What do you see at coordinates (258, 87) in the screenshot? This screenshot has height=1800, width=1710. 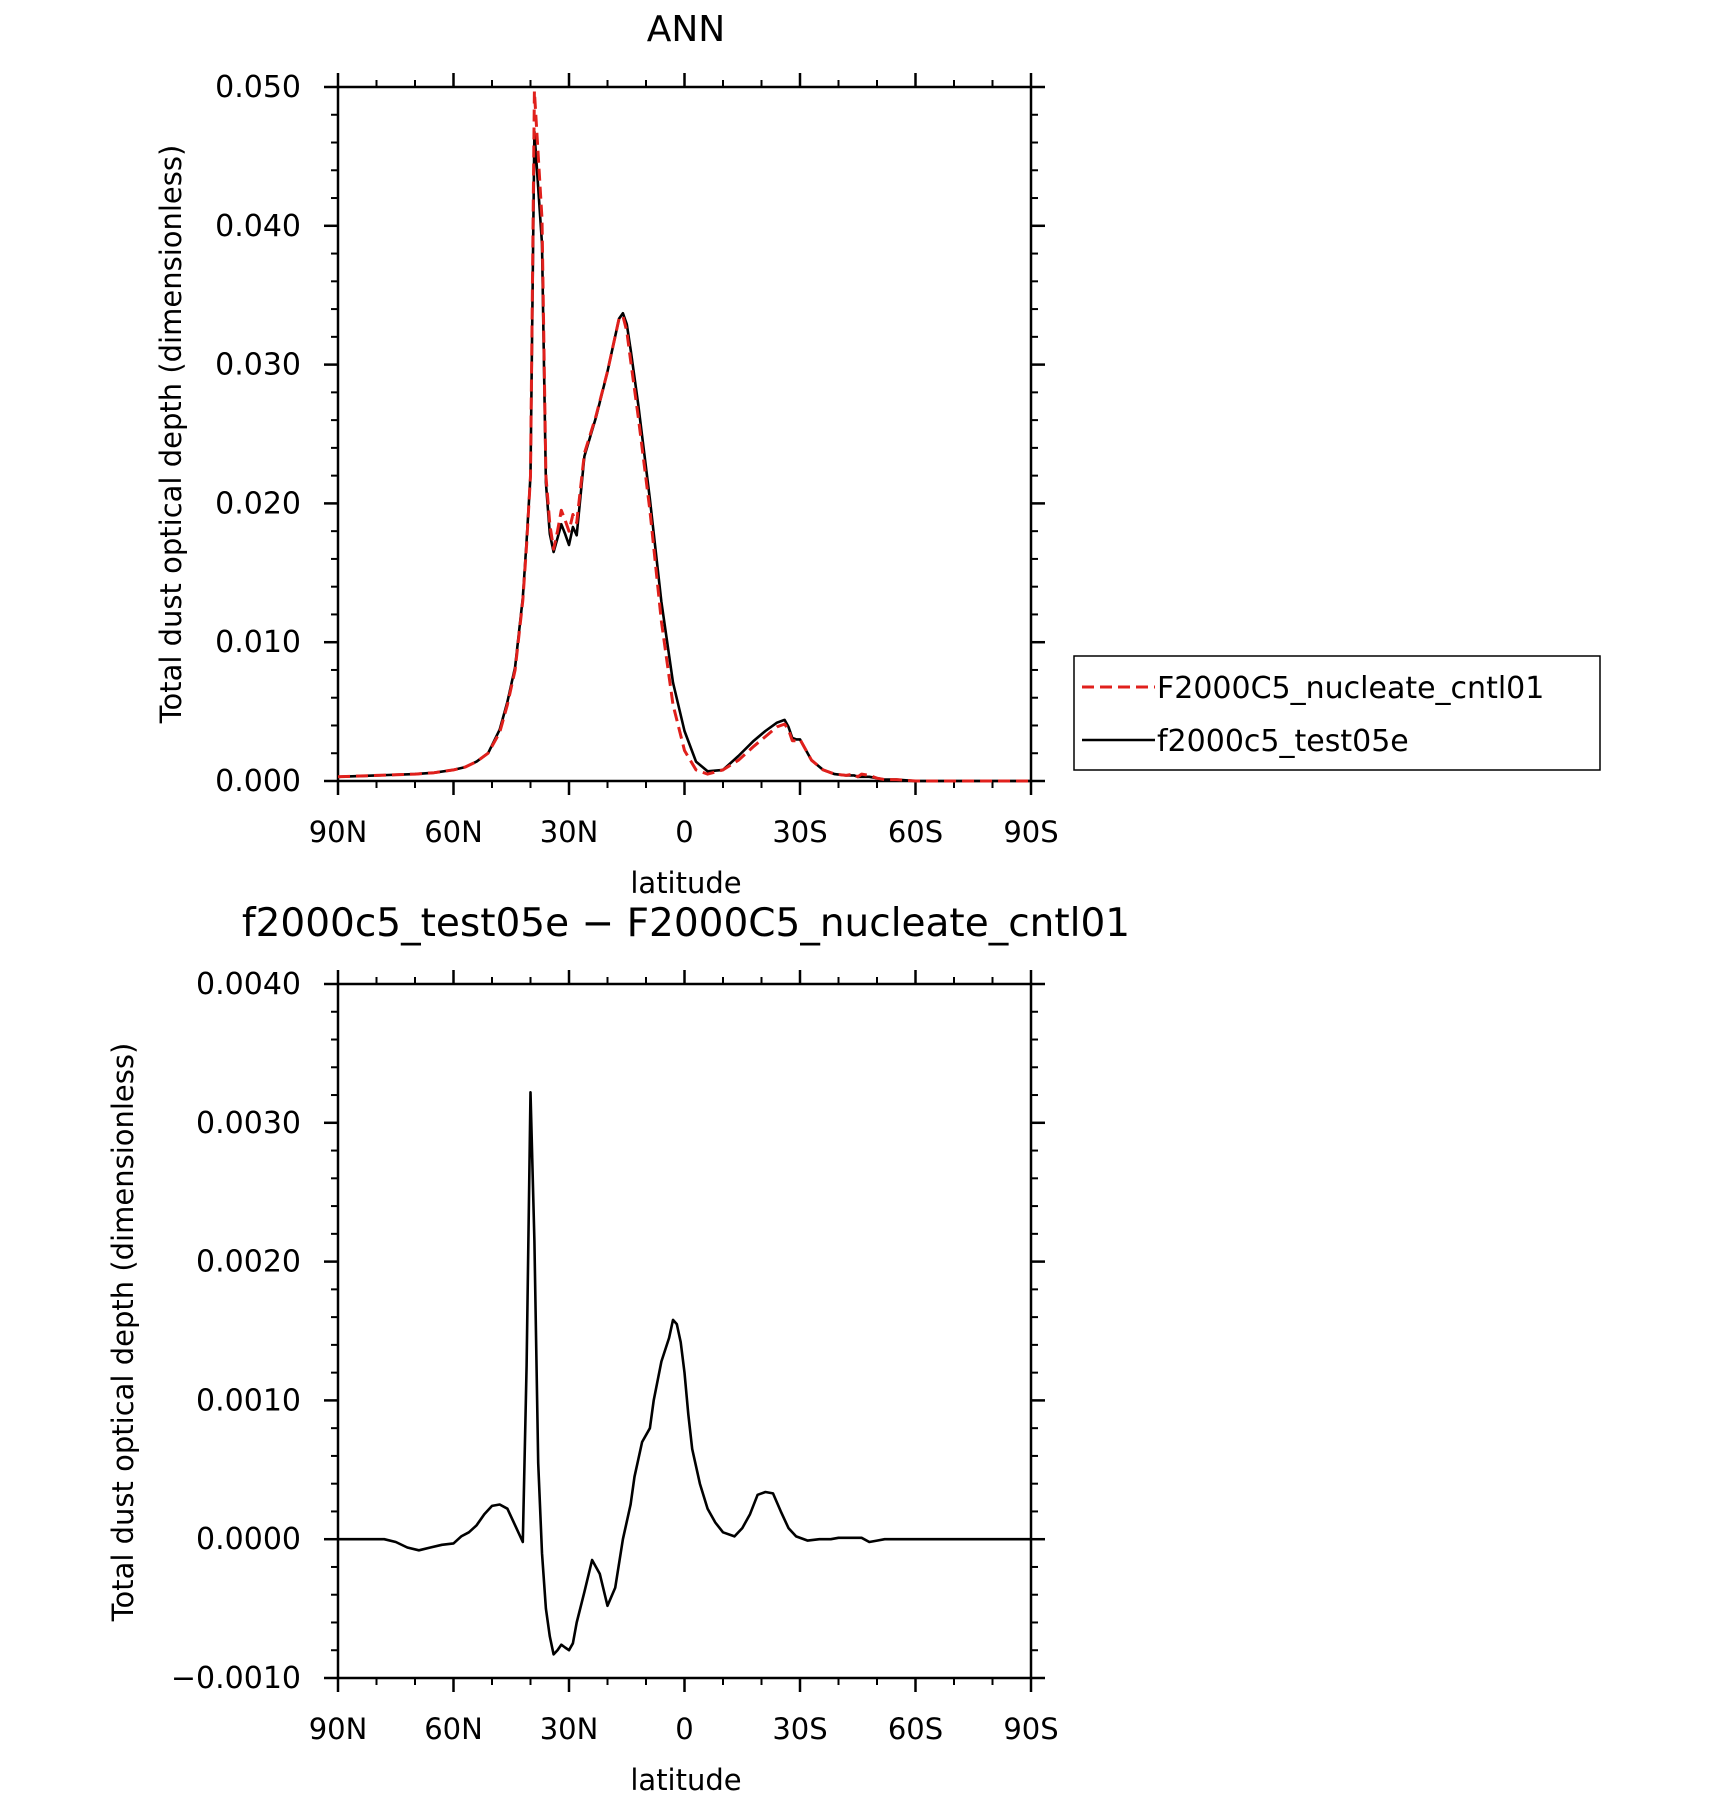 I see `y-tick-label: 0.050` at bounding box center [258, 87].